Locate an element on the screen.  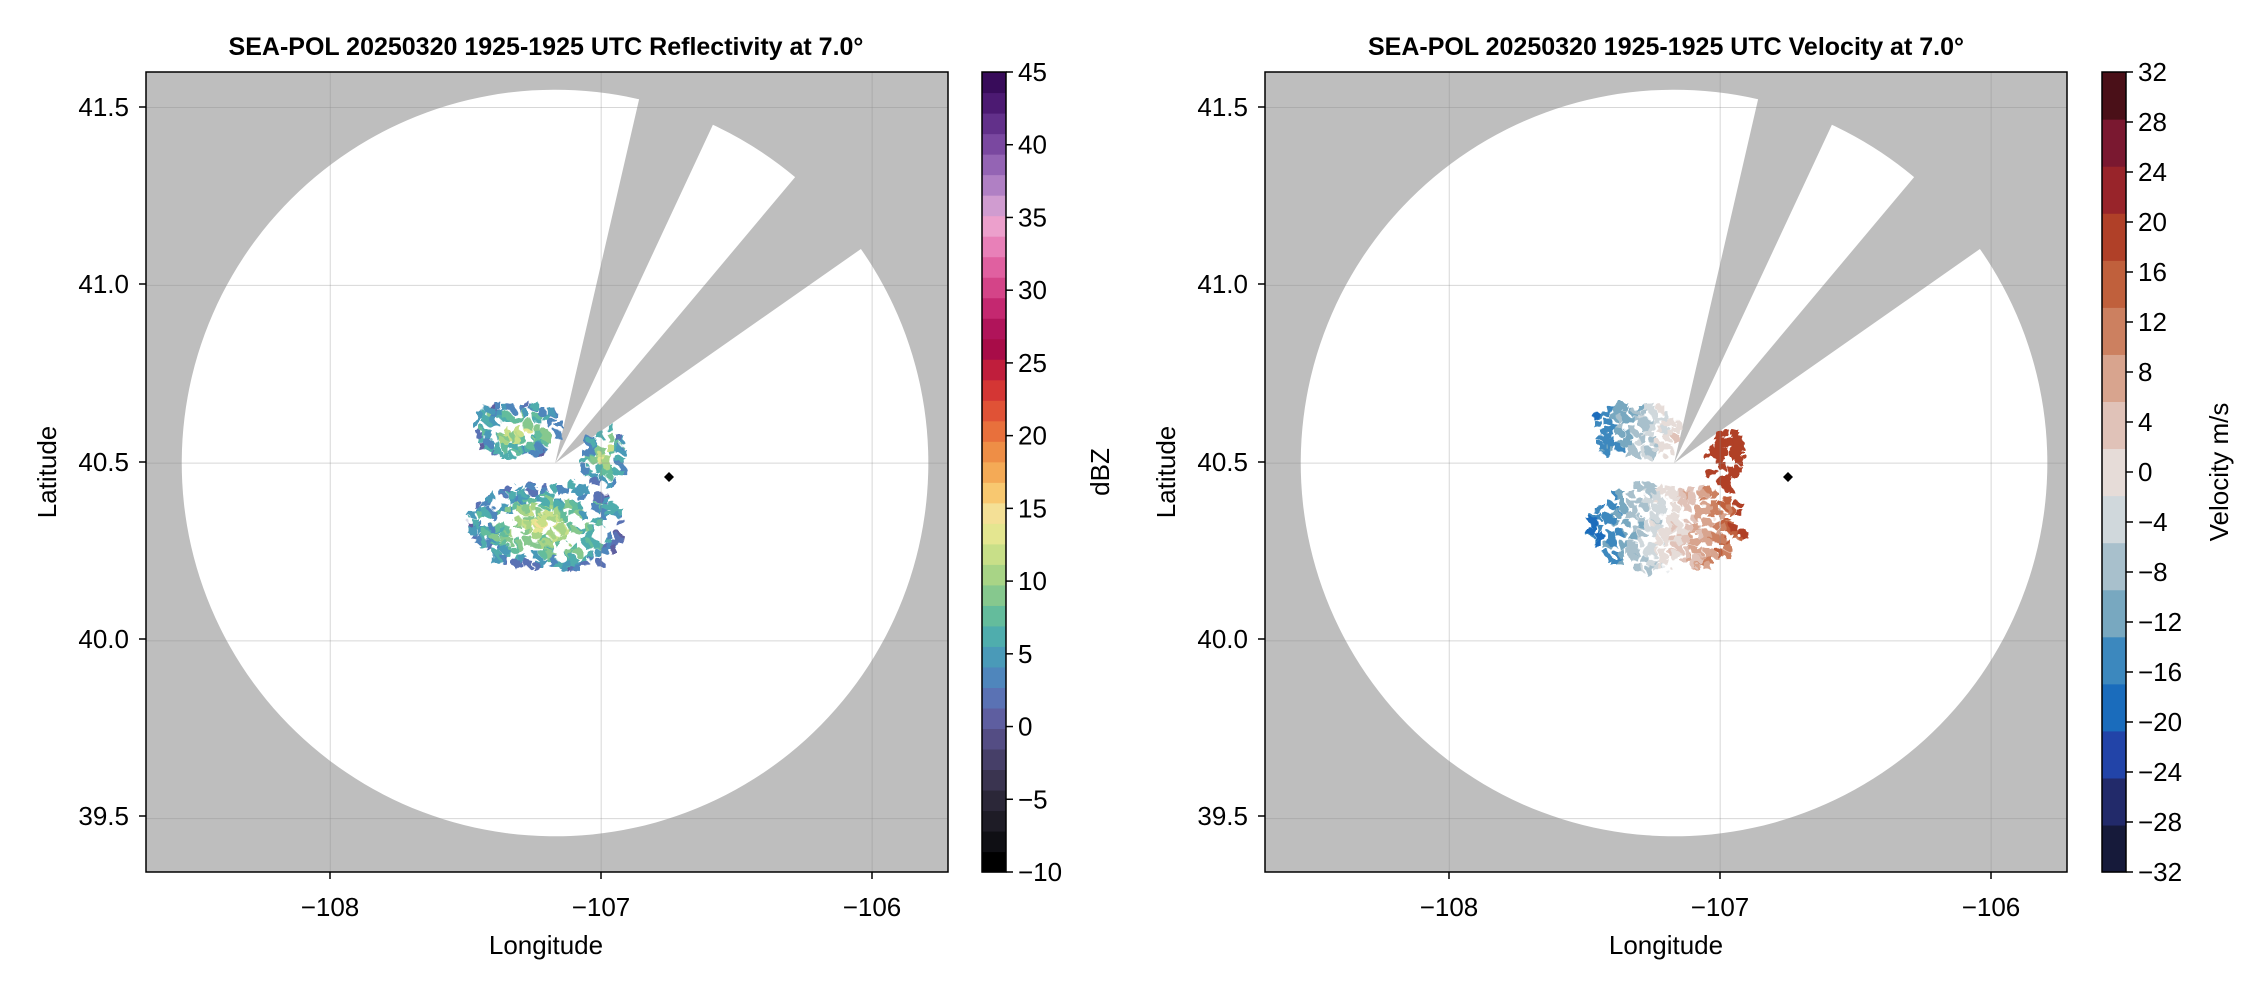
colorbar-tick-label: −32 is located at coordinates (2160, 872).